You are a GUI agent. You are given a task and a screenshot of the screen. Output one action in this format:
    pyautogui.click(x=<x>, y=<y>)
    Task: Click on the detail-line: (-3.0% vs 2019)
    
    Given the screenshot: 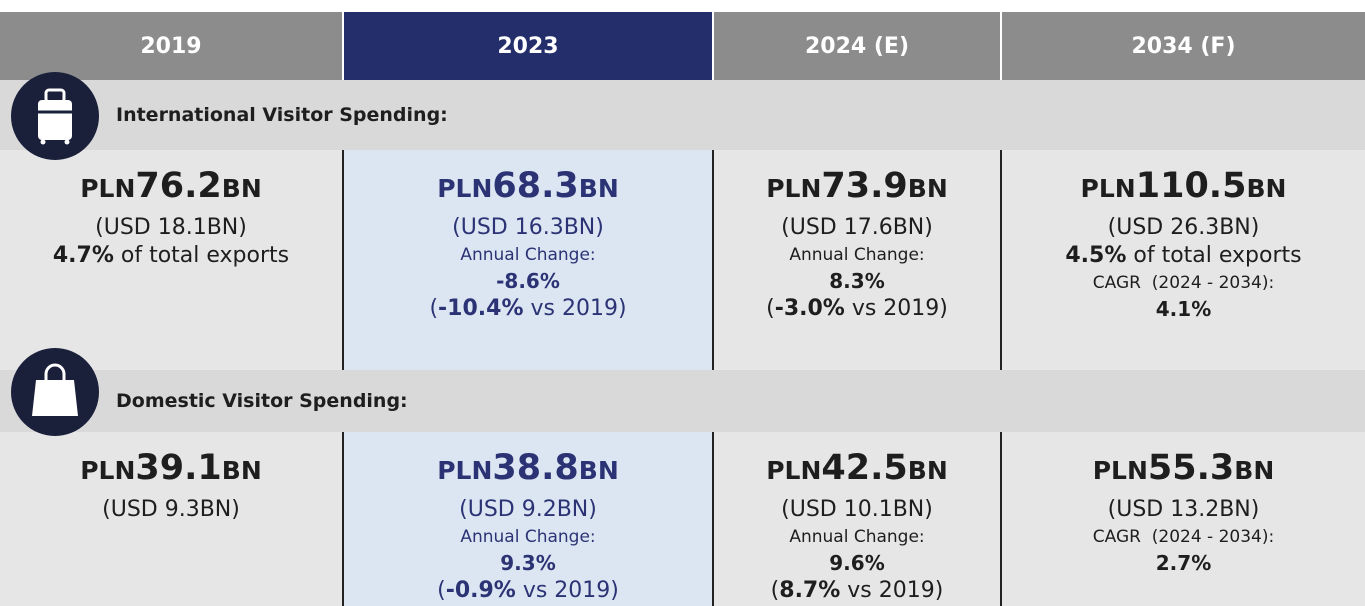 What is the action you would take?
    pyautogui.click(x=857, y=309)
    